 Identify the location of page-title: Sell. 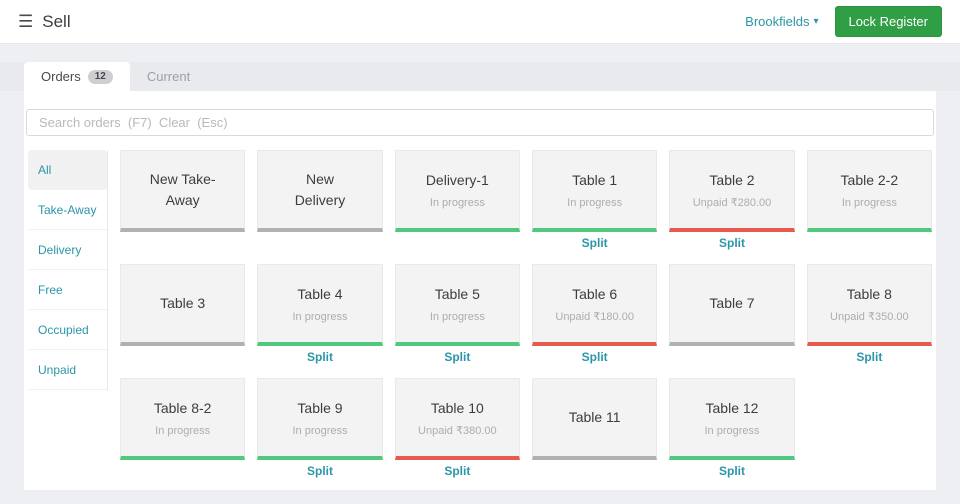
(56, 21).